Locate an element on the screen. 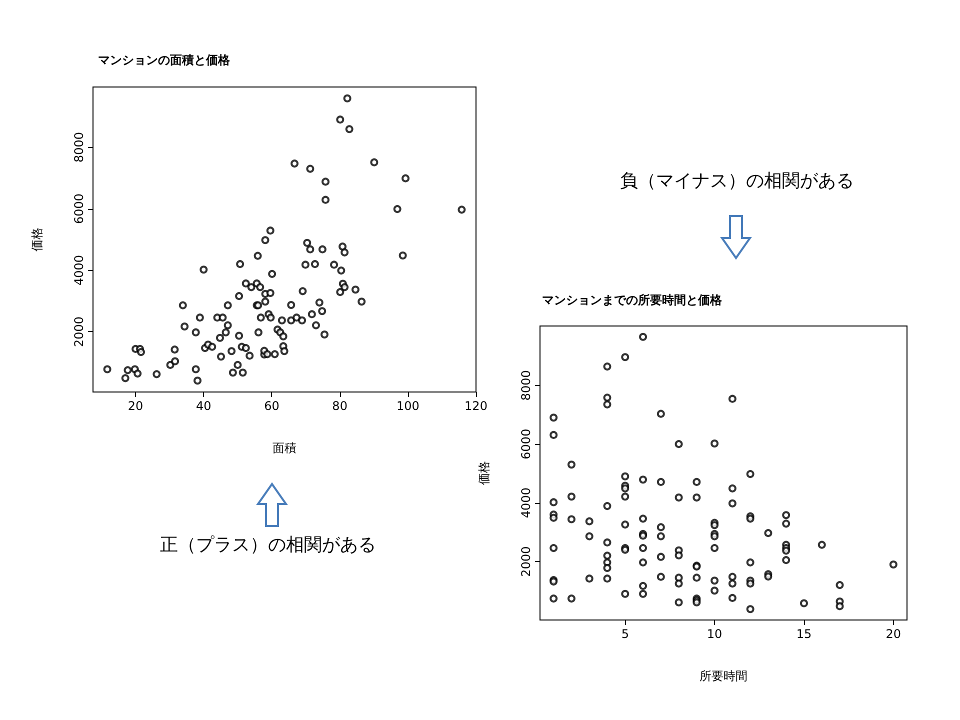 This screenshot has width=960, height=720. x-tick-label: 15 is located at coordinates (804, 634).